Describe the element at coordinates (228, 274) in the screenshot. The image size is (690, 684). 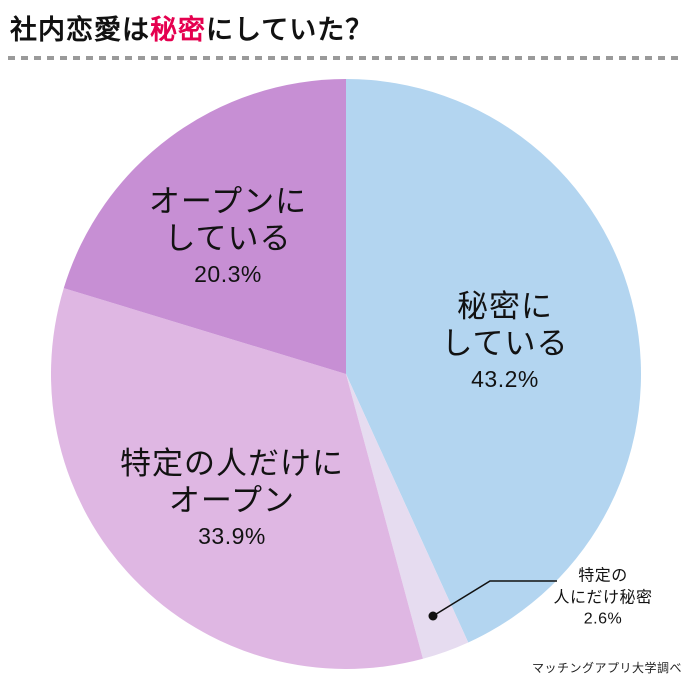
I see `slice-percent: 20.3%` at that location.